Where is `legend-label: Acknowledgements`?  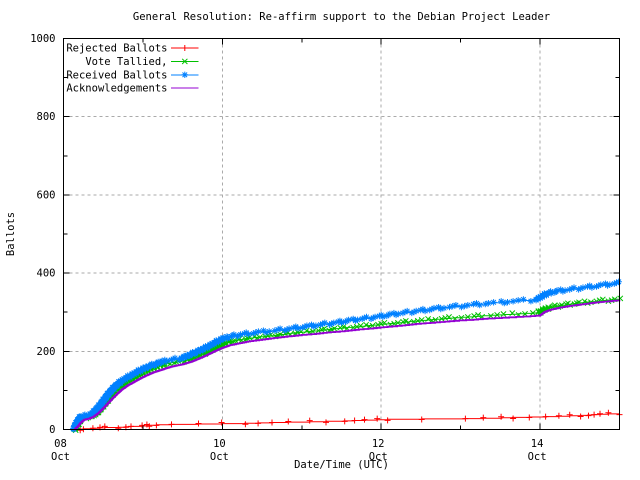 legend-label: Acknowledgements is located at coordinates (116, 89).